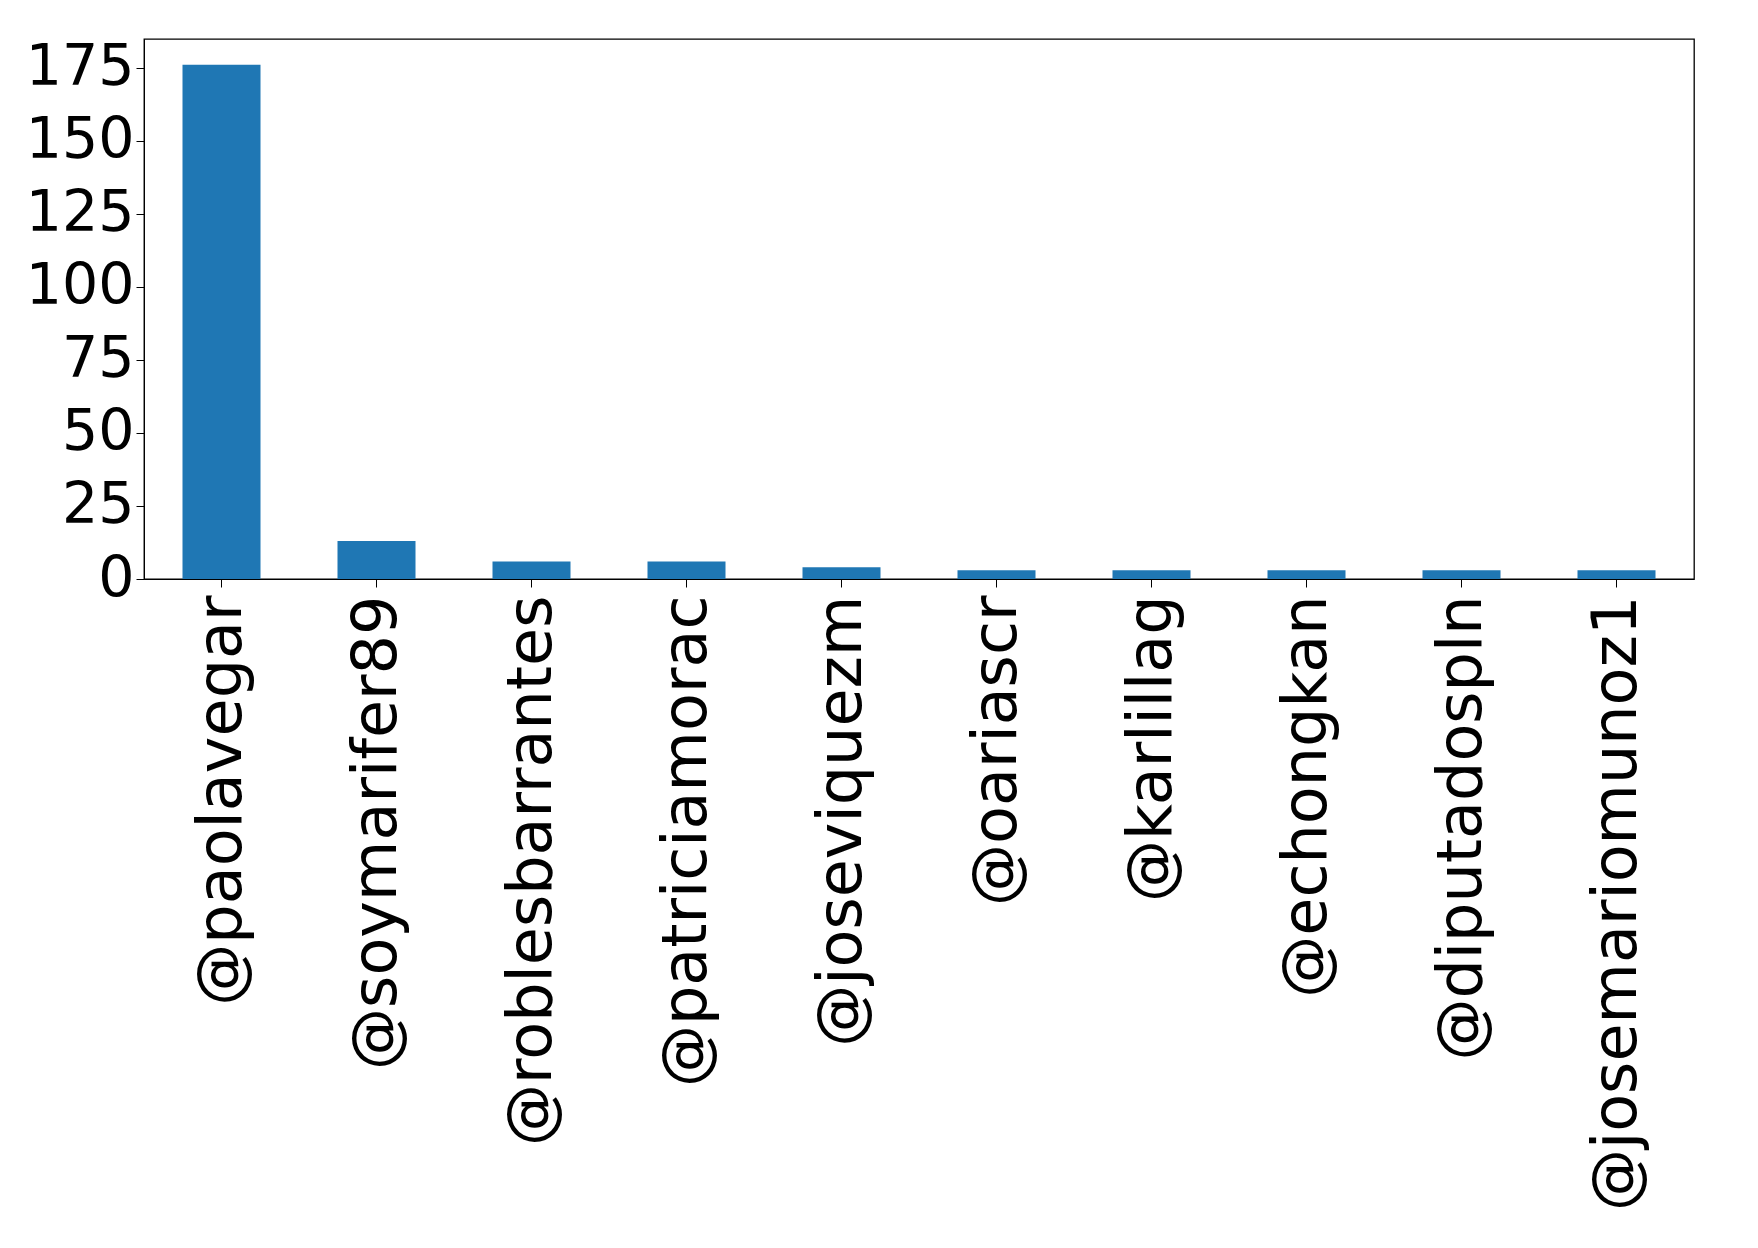  I want to click on x-tick-label: @roblesbarrantes, so click(529, 870).